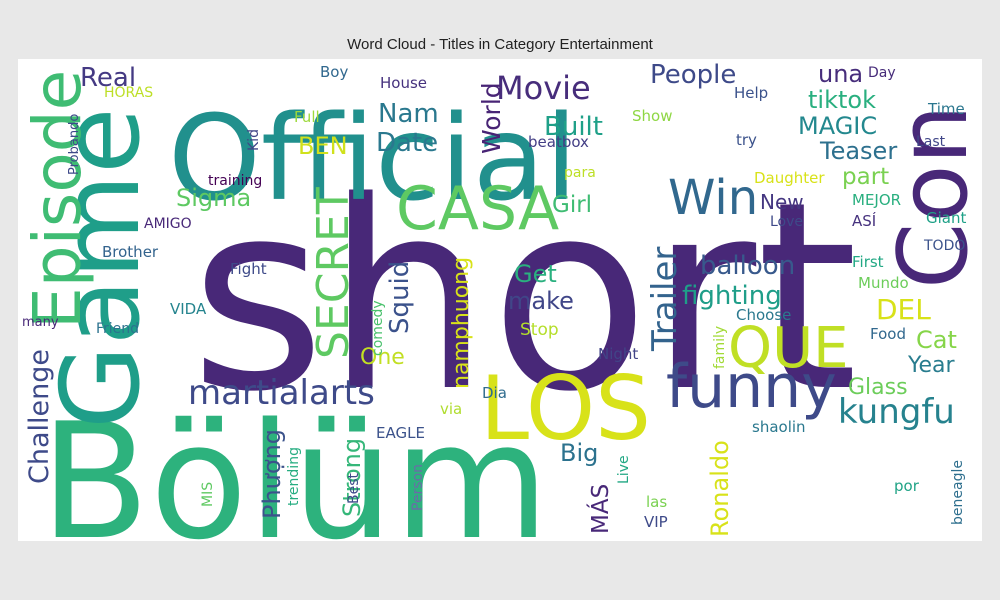 The height and width of the screenshot is (600, 1000). What do you see at coordinates (878, 387) in the screenshot?
I see `word-33: Glass` at bounding box center [878, 387].